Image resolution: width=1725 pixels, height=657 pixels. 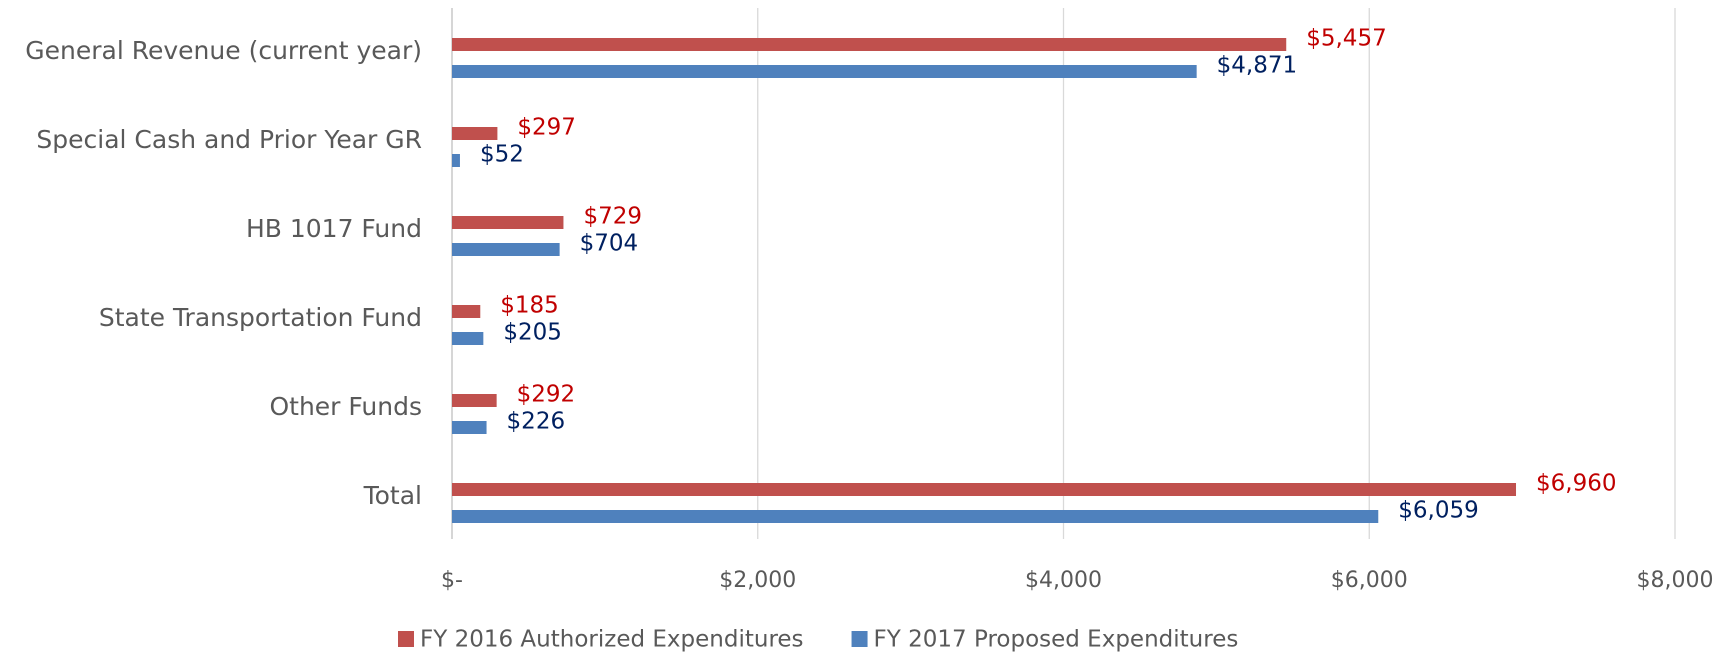 What do you see at coordinates (345, 406) in the screenshot?
I see `category-label: Other Funds` at bounding box center [345, 406].